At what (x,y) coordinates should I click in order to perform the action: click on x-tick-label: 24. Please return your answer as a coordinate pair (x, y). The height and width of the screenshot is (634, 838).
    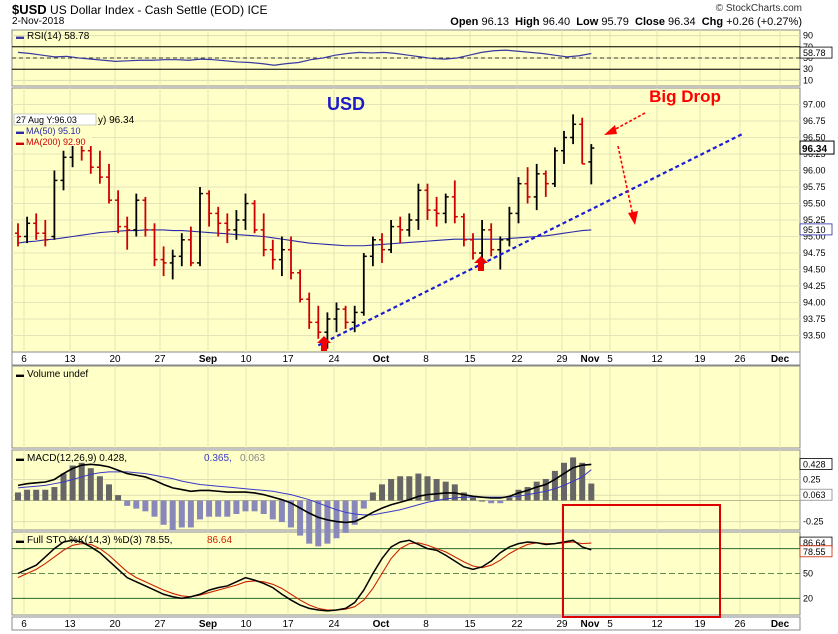
    Looking at the image, I should click on (334, 359).